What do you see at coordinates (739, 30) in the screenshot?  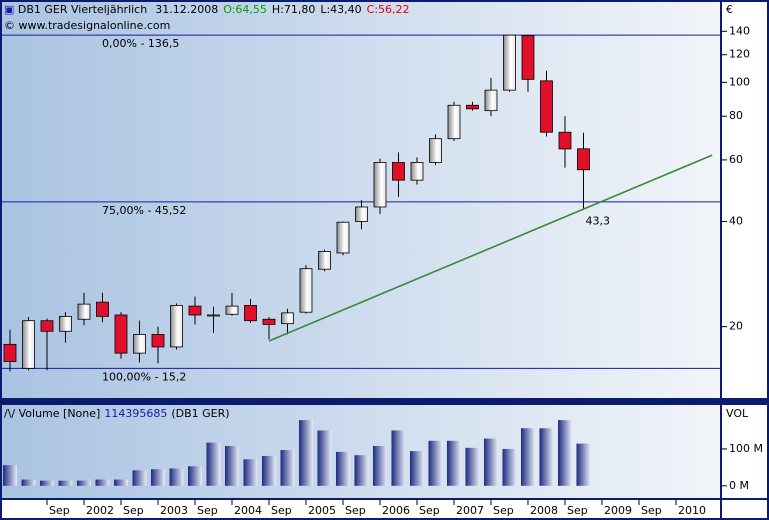 I see `y-tick-label: 140` at bounding box center [739, 30].